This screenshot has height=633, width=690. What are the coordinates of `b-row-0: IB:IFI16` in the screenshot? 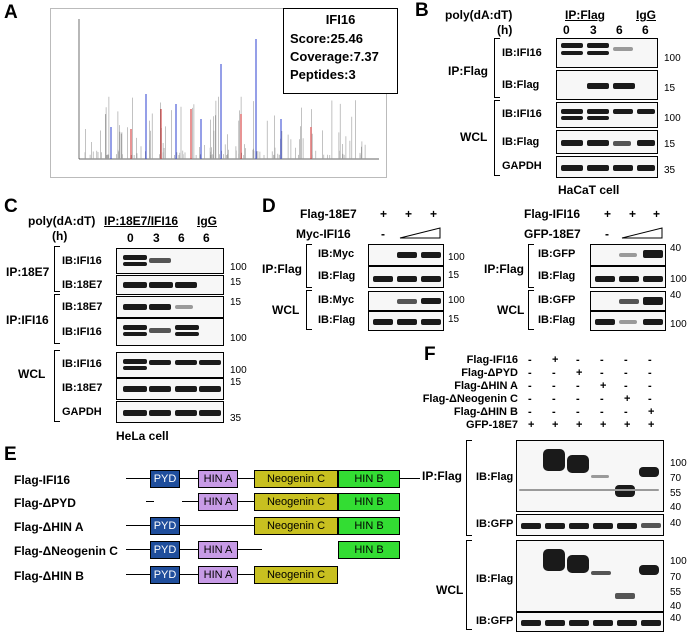 It's located at (522, 53).